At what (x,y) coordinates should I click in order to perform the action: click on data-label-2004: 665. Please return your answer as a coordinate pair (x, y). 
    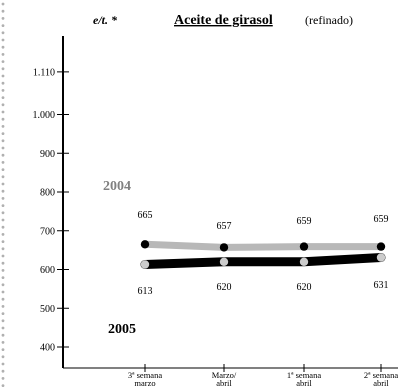
    Looking at the image, I should click on (145, 215).